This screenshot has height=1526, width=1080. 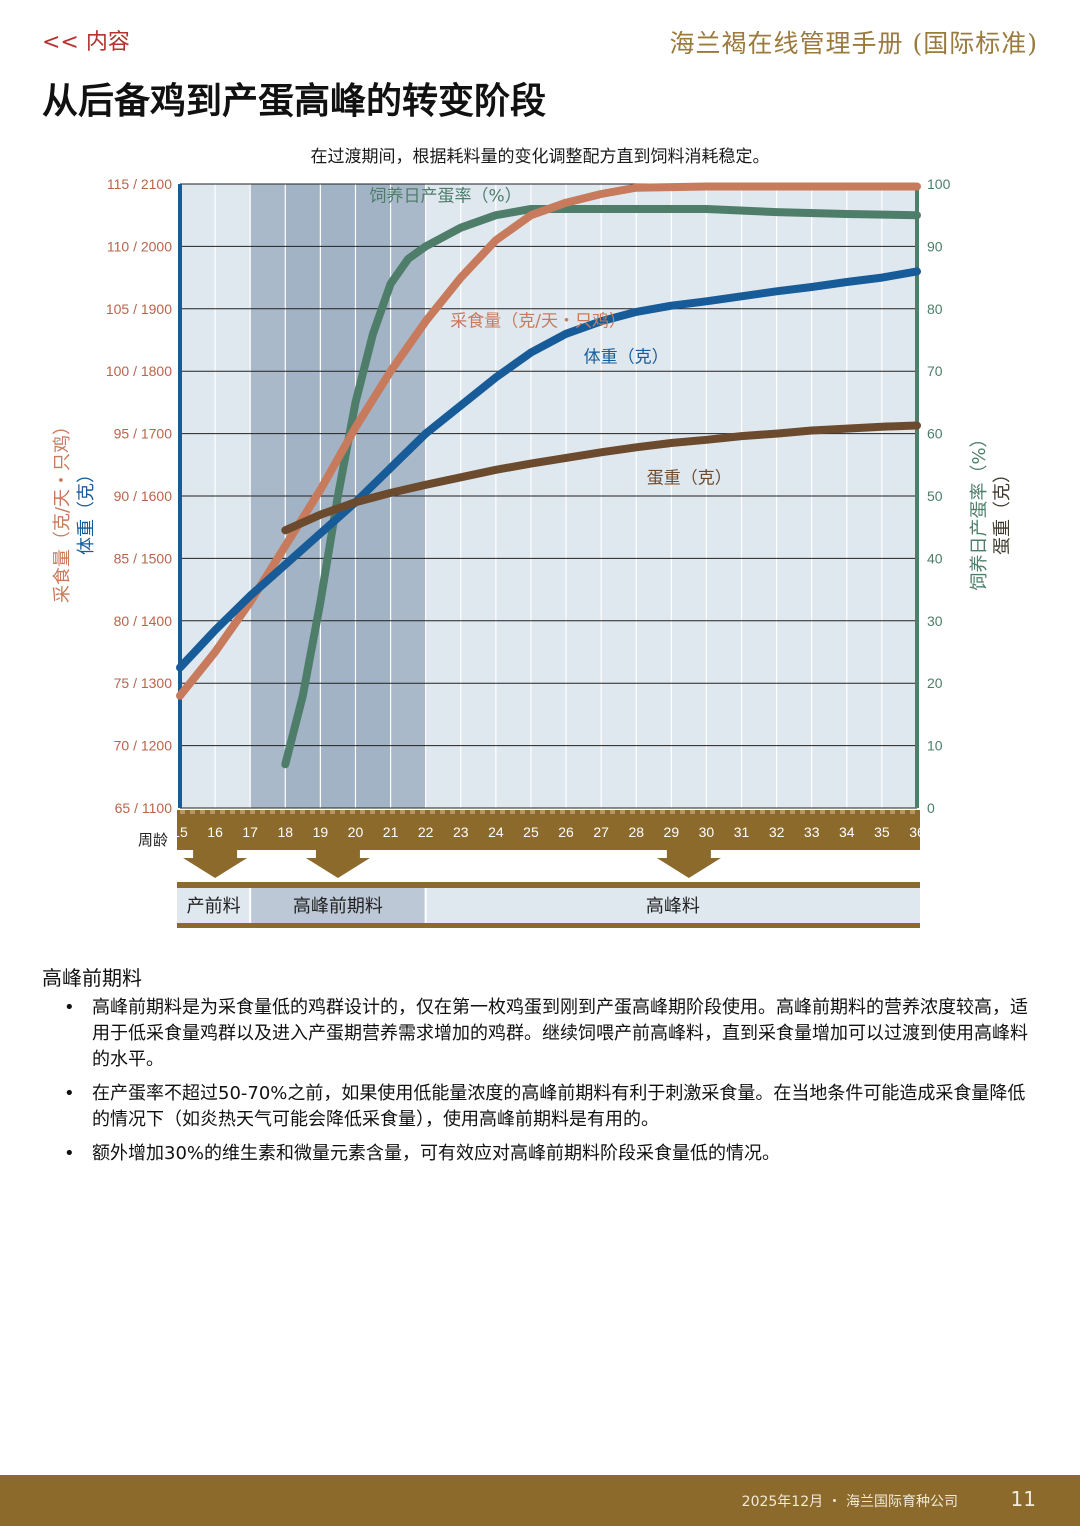 What do you see at coordinates (935, 371) in the screenshot?
I see `right-tick-label: 70` at bounding box center [935, 371].